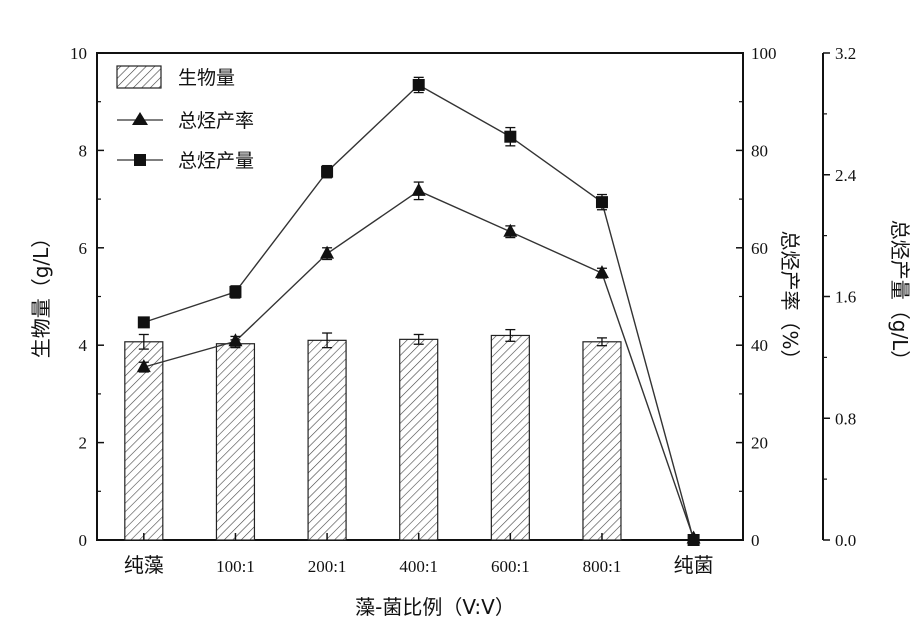 The width and height of the screenshot is (923, 633). Describe the element at coordinates (140, 160) in the screenshot. I see `legend-marker-square` at that location.